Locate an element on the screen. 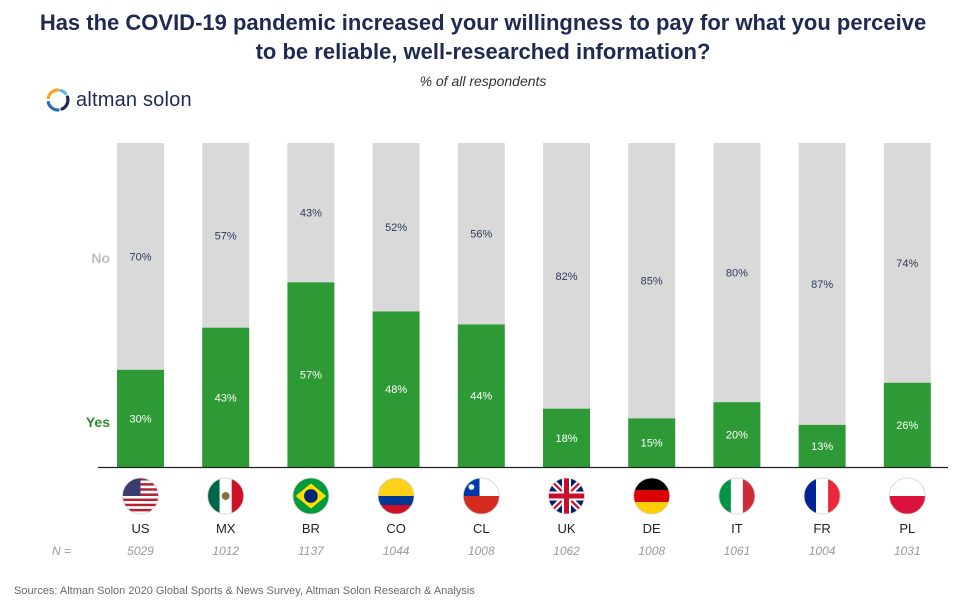 This screenshot has height=607, width=966. bar-no-it is located at coordinates (737, 273).